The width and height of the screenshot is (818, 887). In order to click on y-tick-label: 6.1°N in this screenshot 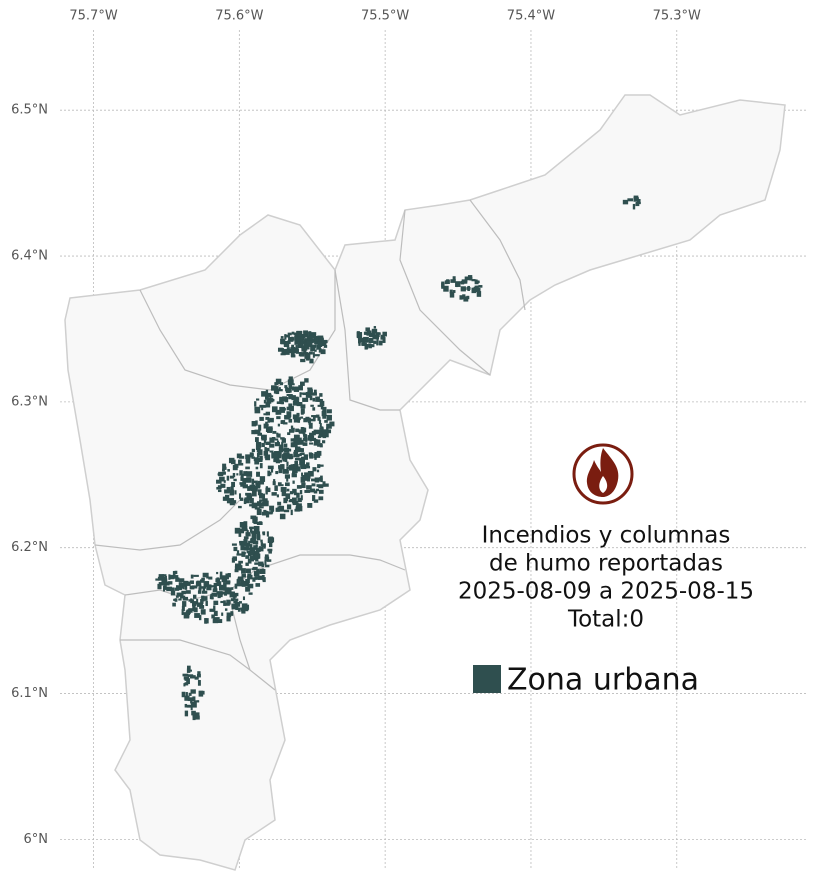, I will do `click(29, 693)`.